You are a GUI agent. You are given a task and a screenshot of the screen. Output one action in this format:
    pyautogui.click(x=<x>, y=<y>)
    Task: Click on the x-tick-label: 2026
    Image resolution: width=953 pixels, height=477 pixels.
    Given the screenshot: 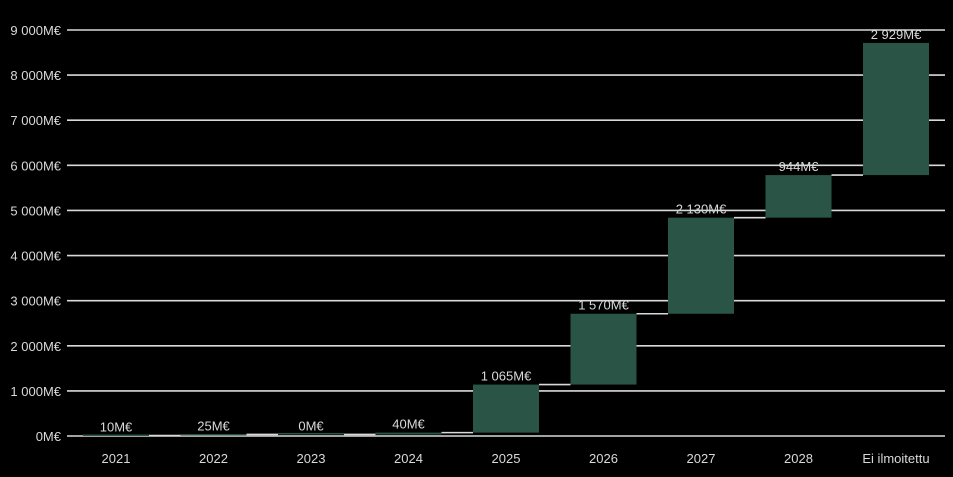 What is the action you would take?
    pyautogui.click(x=603, y=458)
    